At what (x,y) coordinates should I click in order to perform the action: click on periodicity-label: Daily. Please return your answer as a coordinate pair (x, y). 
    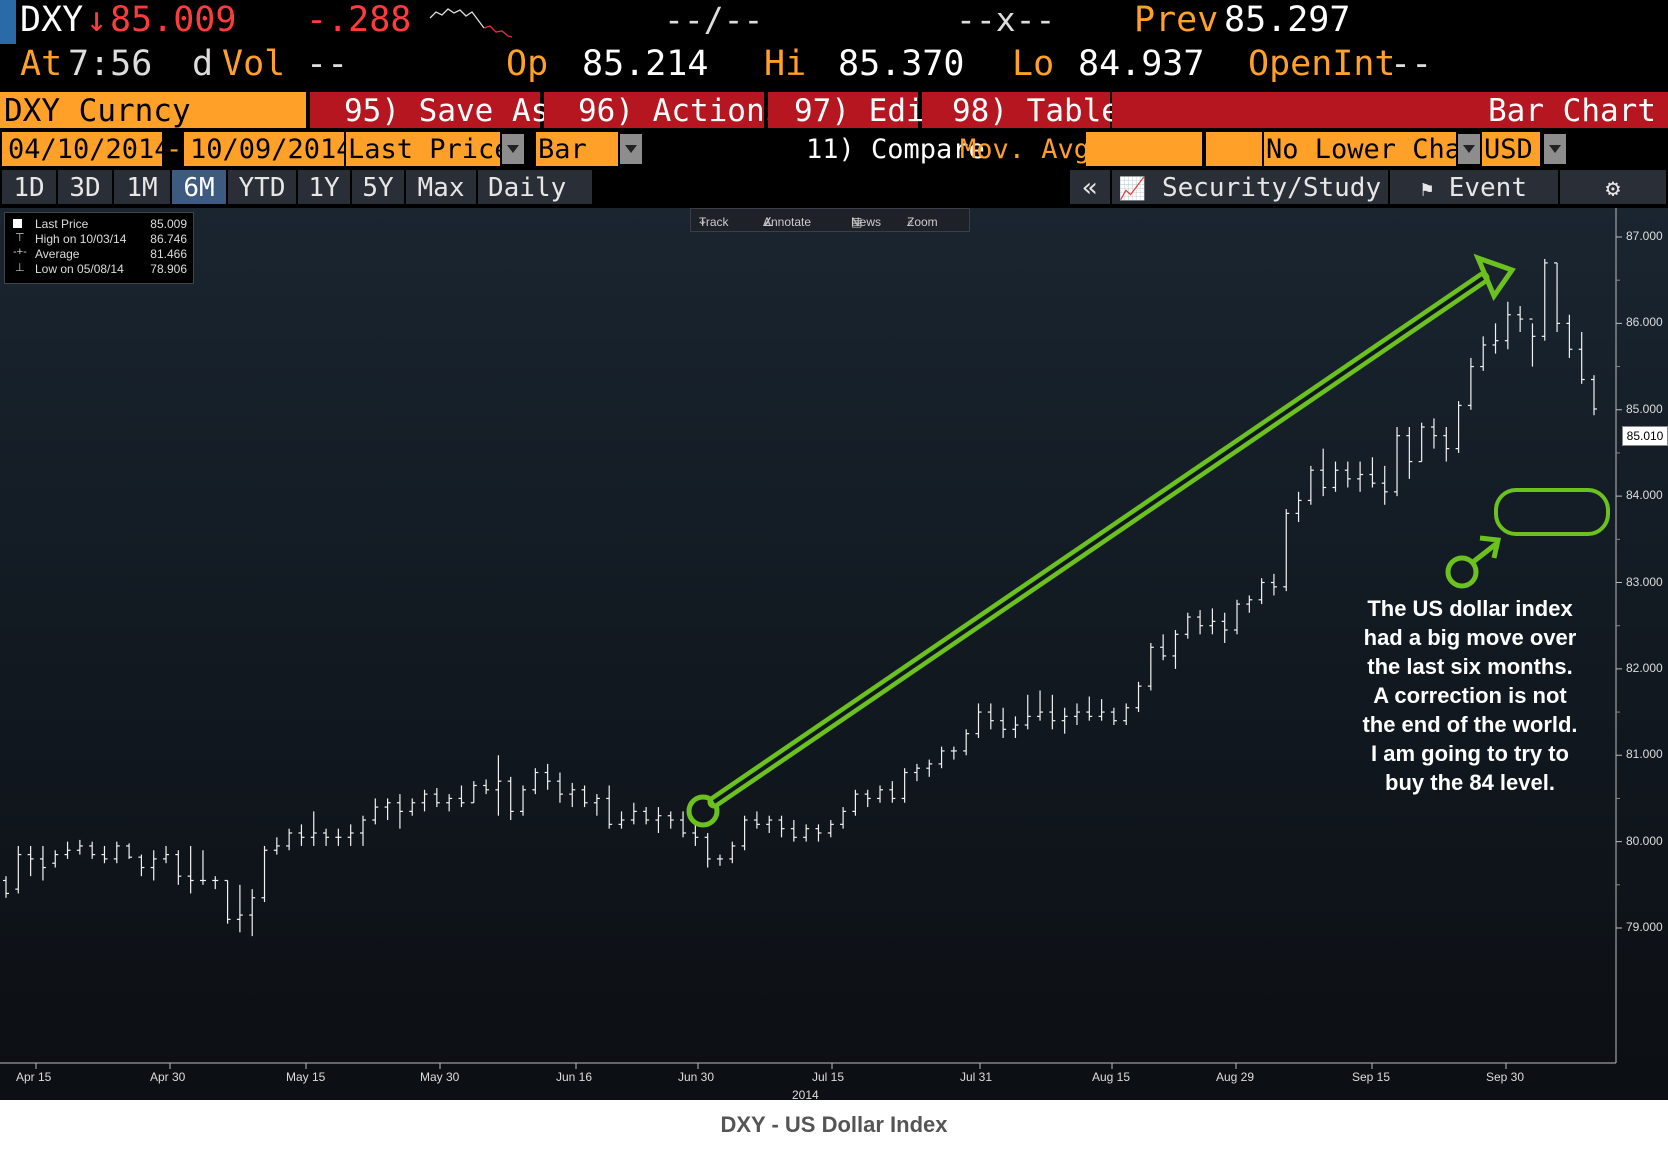
    Looking at the image, I should click on (527, 188).